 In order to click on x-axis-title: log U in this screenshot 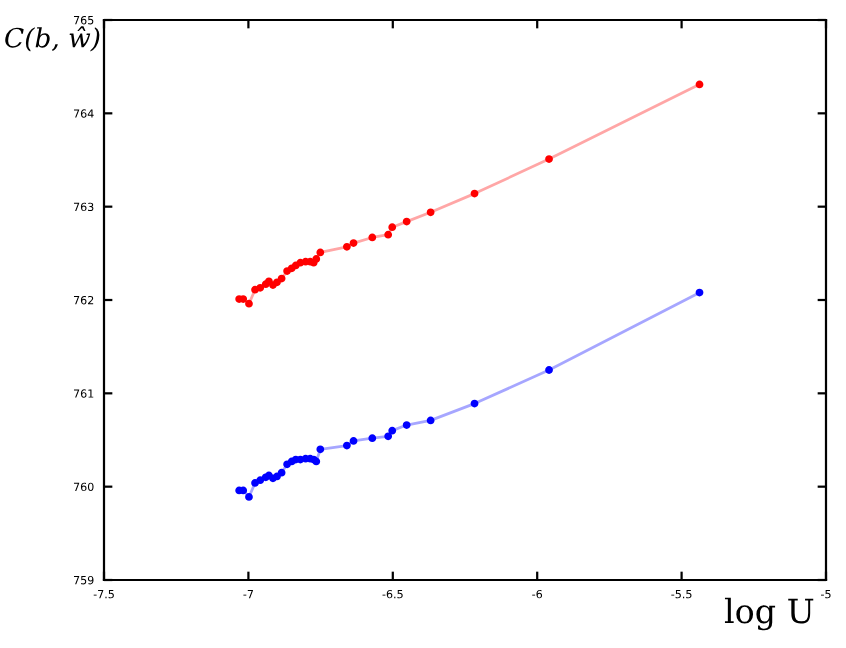, I will do `click(769, 614)`.